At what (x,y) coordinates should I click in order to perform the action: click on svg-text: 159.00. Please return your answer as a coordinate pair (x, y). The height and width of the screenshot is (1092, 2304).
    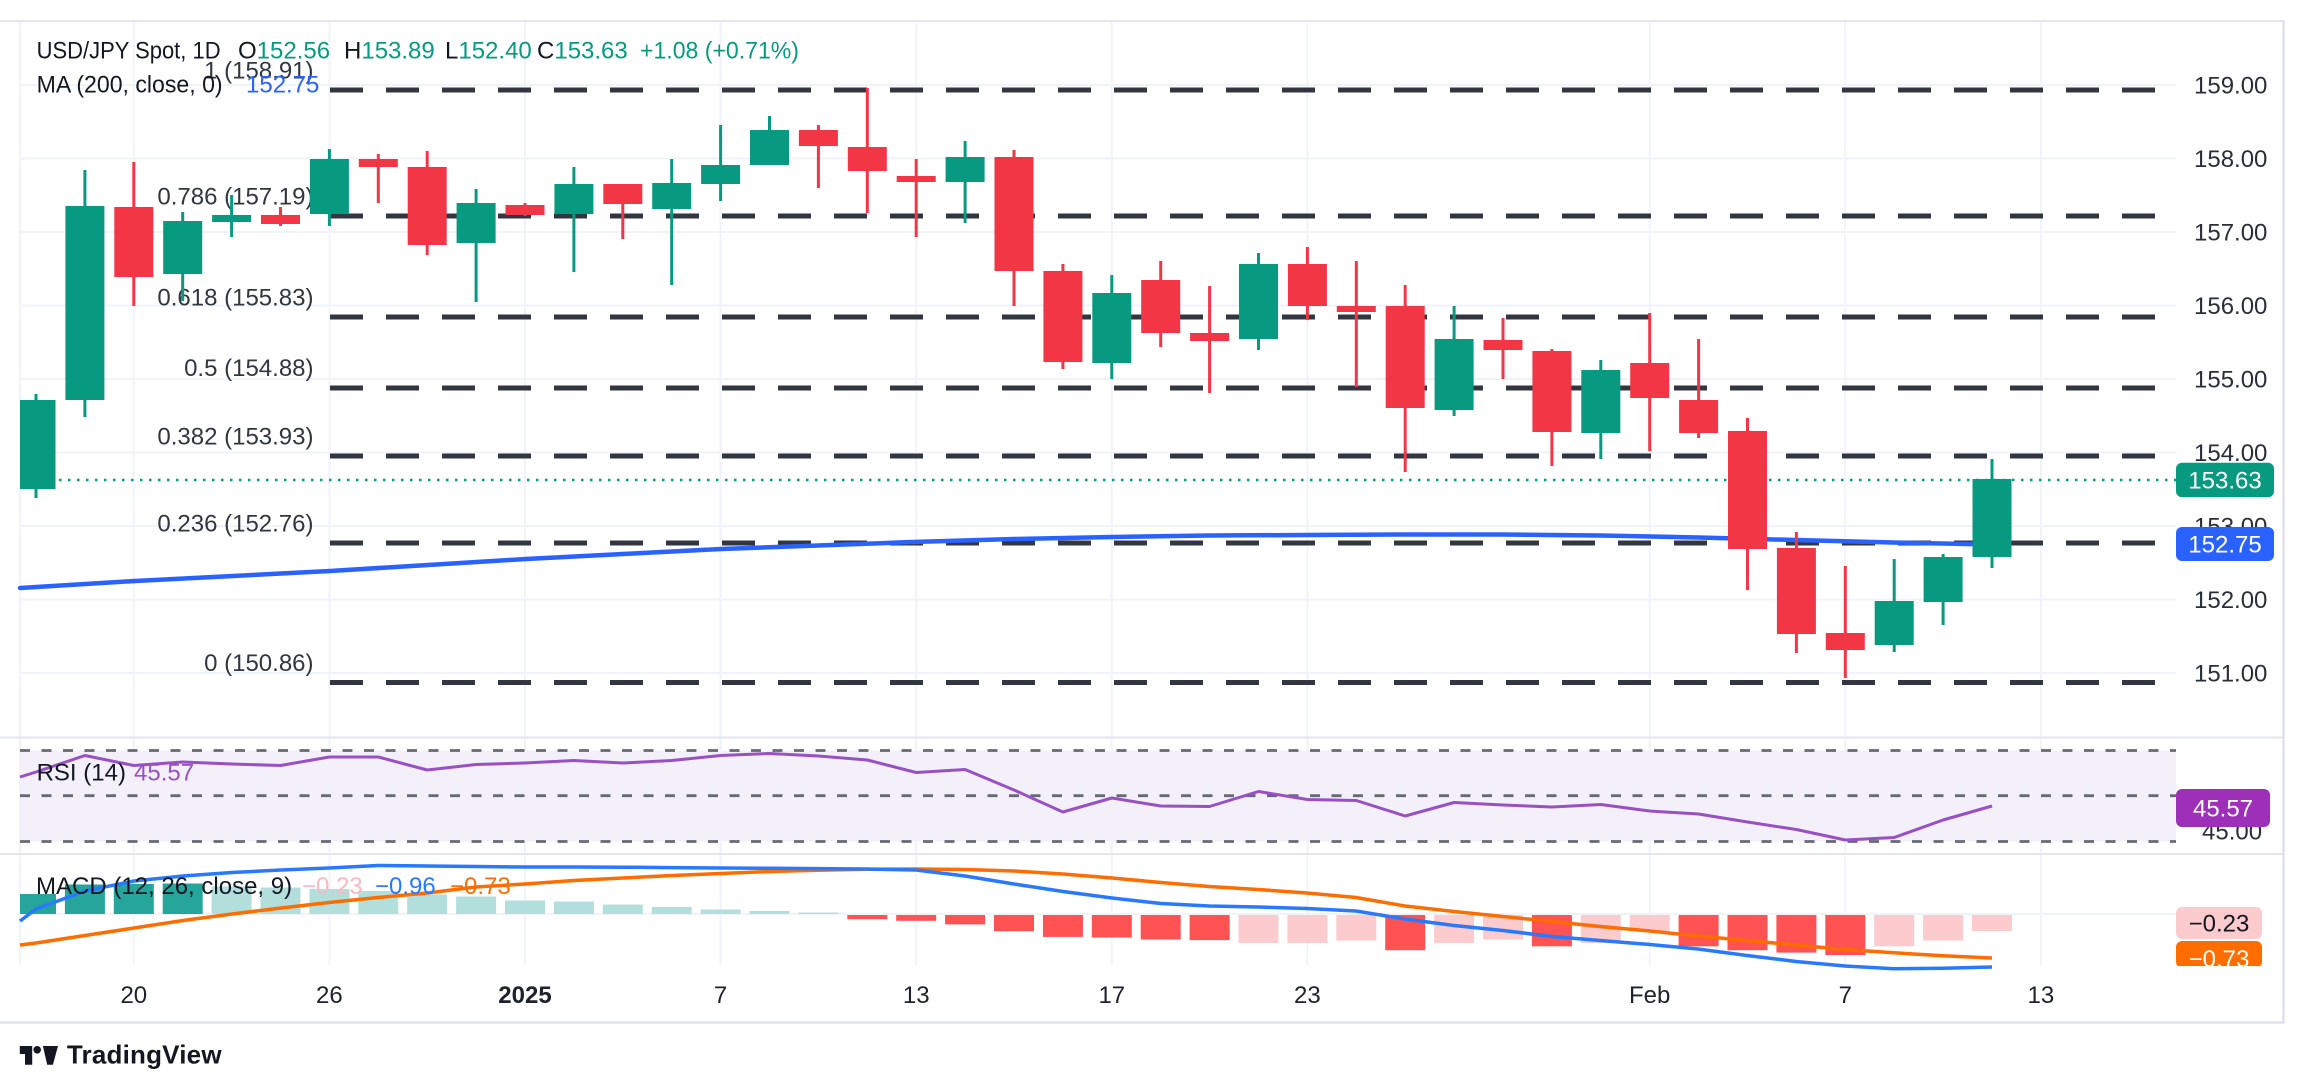
    Looking at the image, I should click on (2230, 86).